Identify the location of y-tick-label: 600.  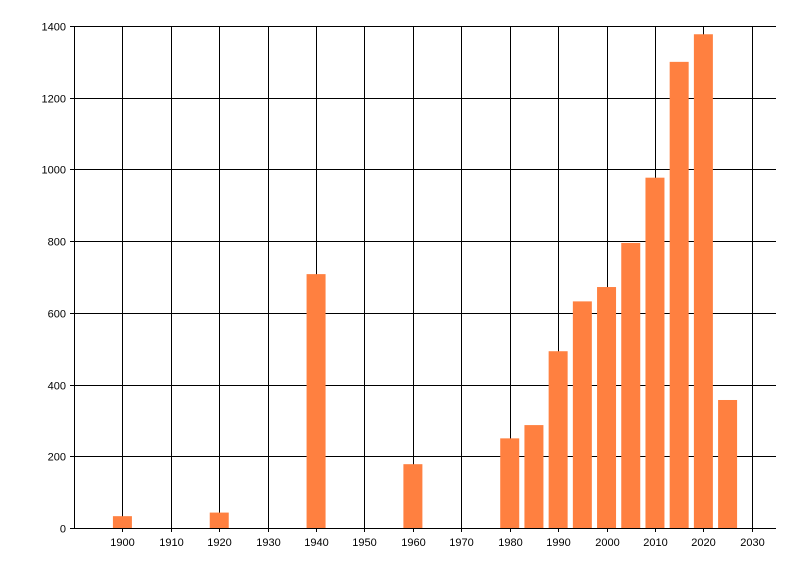
(57, 315).